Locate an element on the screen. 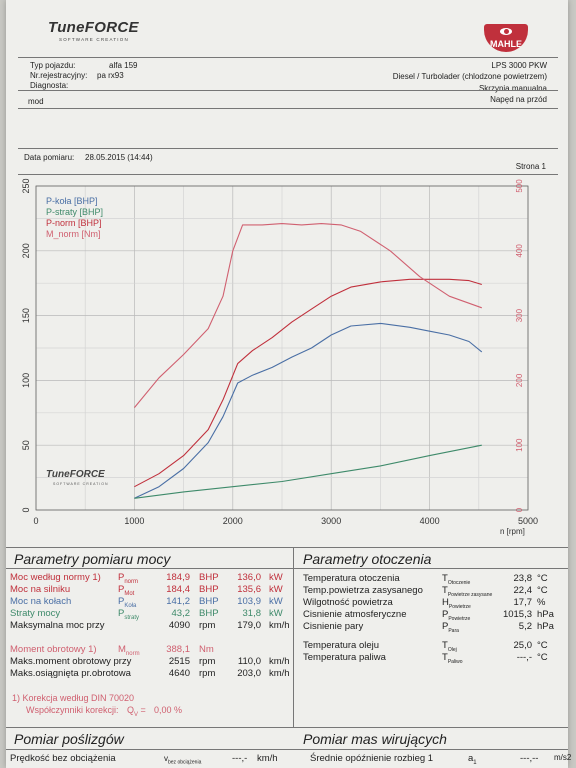 This screenshot has width=576, height=768. y2-tick-label: 200 is located at coordinates (519, 380).